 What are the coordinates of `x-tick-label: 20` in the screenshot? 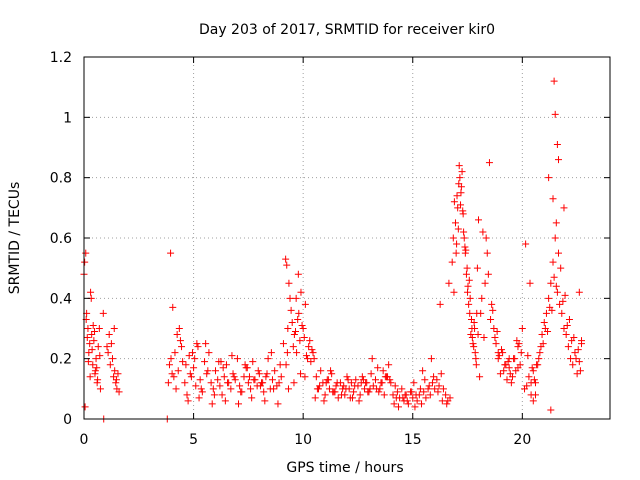 It's located at (522, 440).